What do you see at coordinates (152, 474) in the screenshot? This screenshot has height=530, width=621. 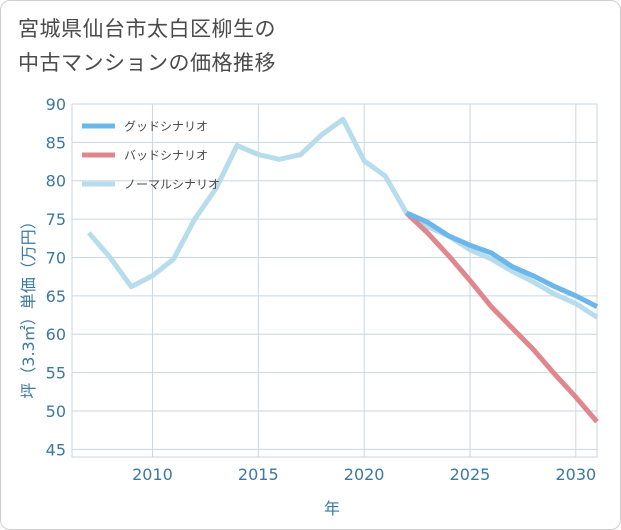 I see `x-tick-label: 2010` at bounding box center [152, 474].